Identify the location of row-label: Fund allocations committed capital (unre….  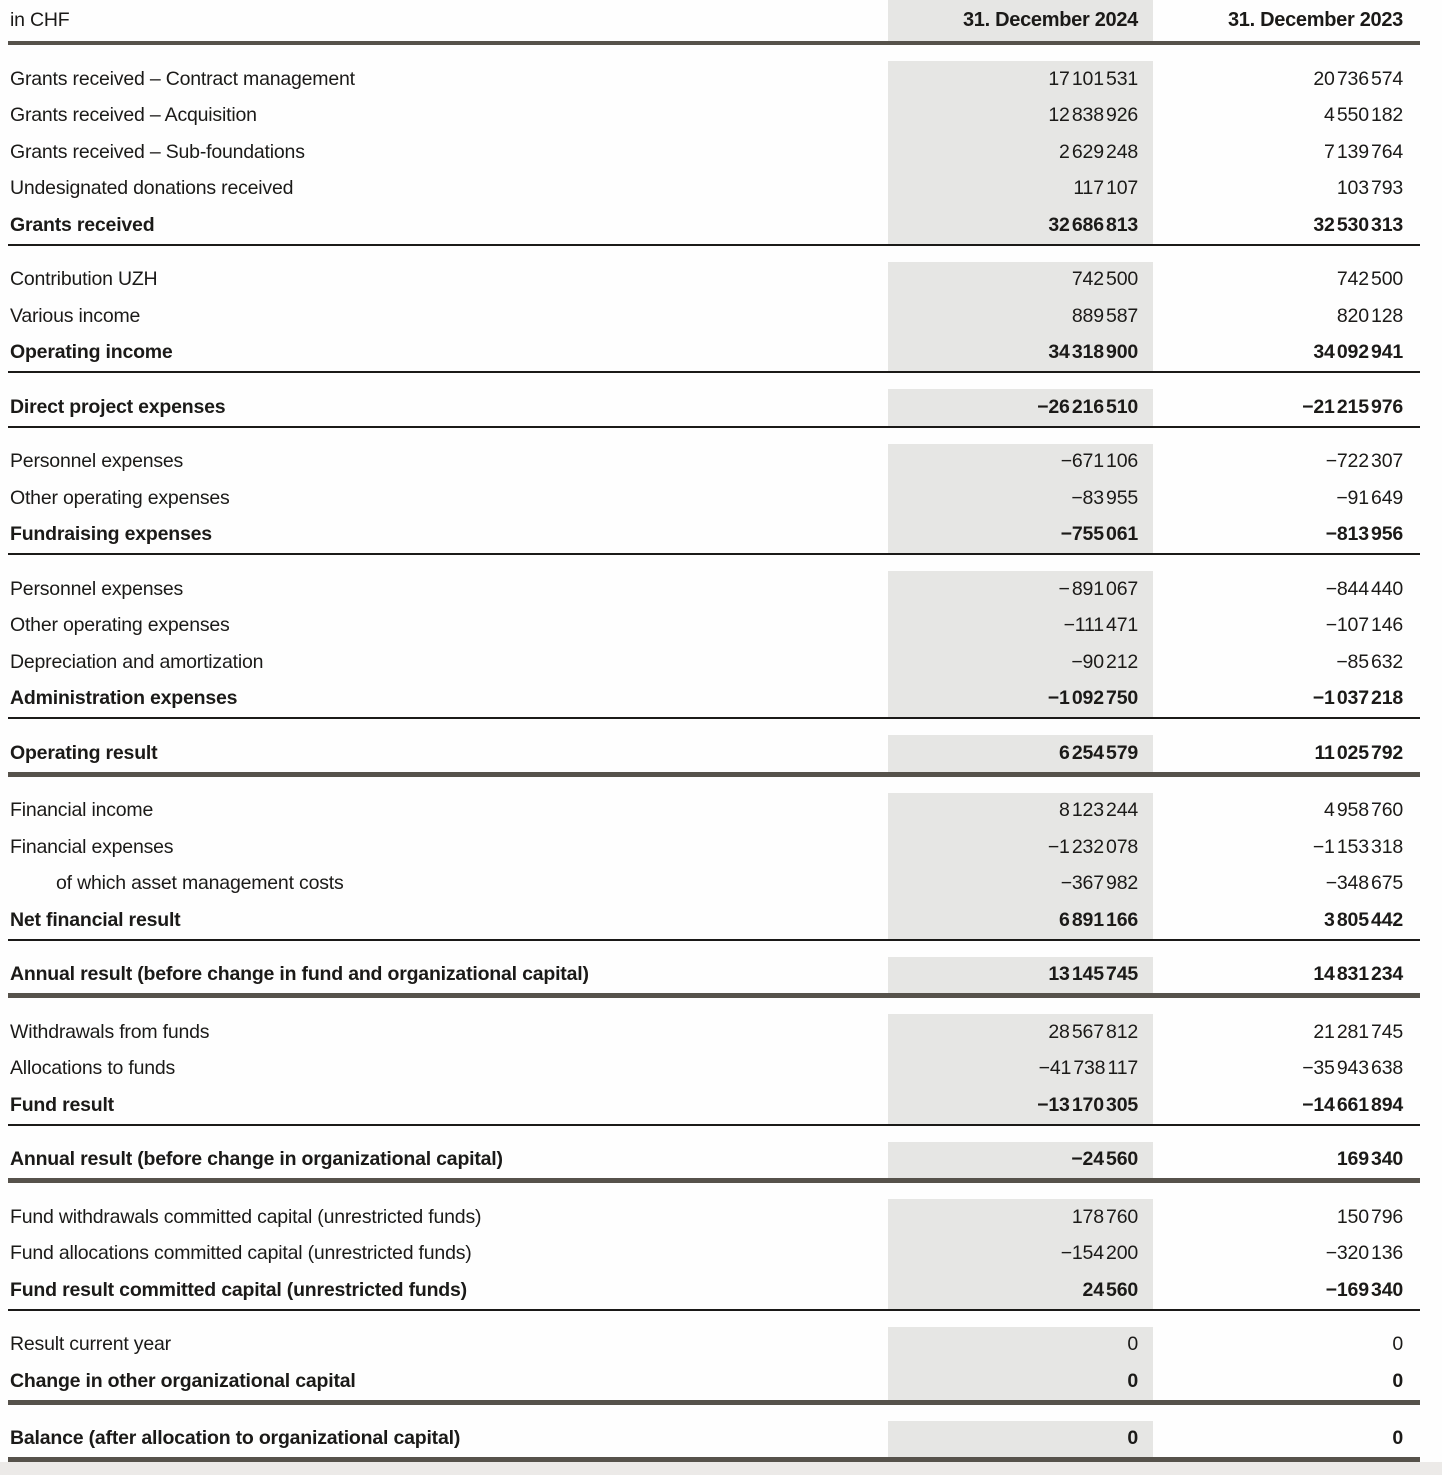
(241, 1253).